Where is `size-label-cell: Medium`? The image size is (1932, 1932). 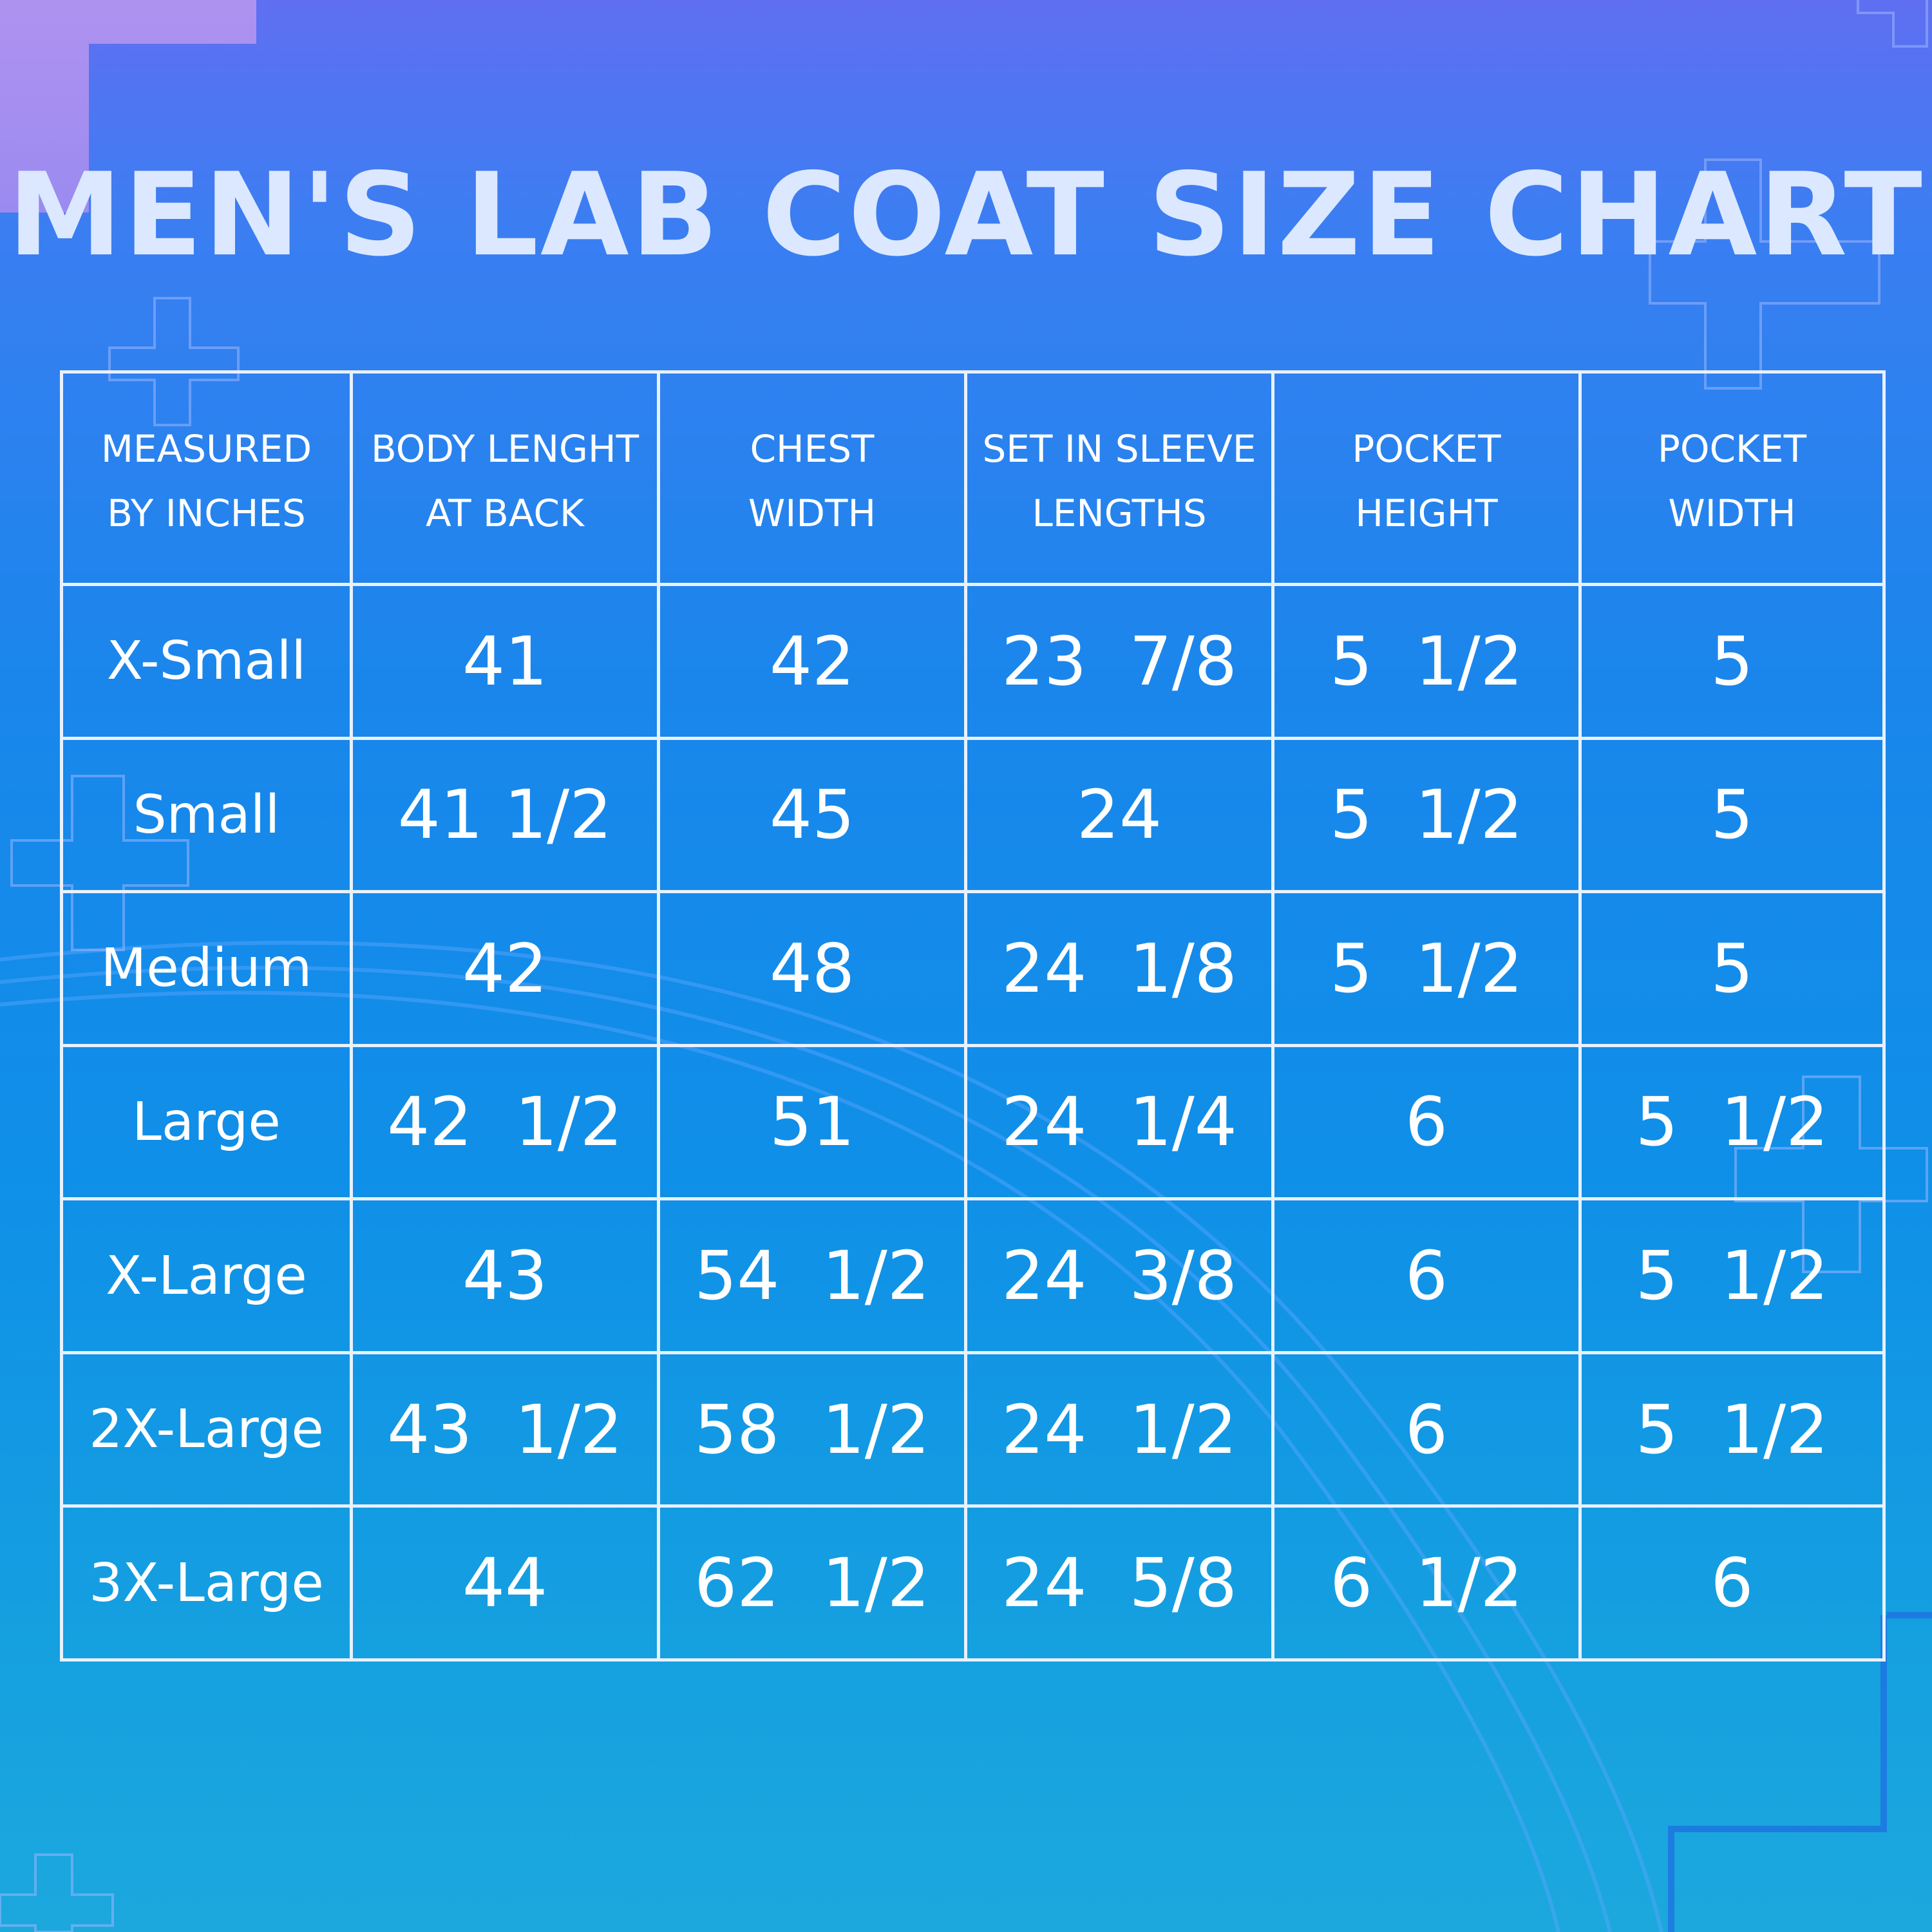
size-label-cell: Medium is located at coordinates (207, 969).